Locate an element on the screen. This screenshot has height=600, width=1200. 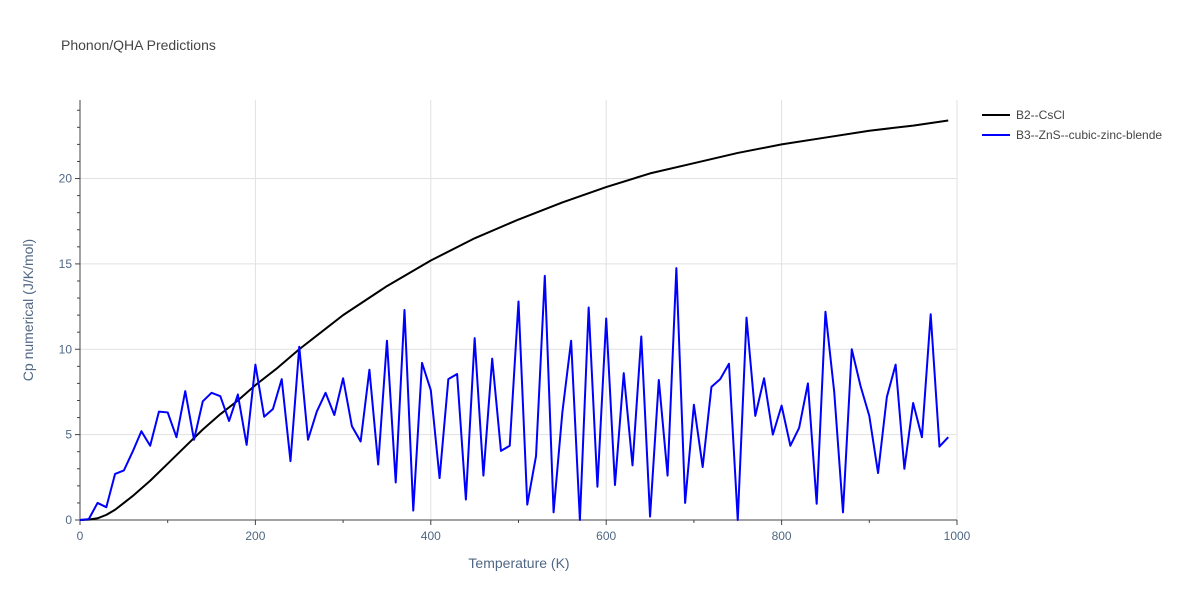
x-tick-label: 200 is located at coordinates (255, 536).